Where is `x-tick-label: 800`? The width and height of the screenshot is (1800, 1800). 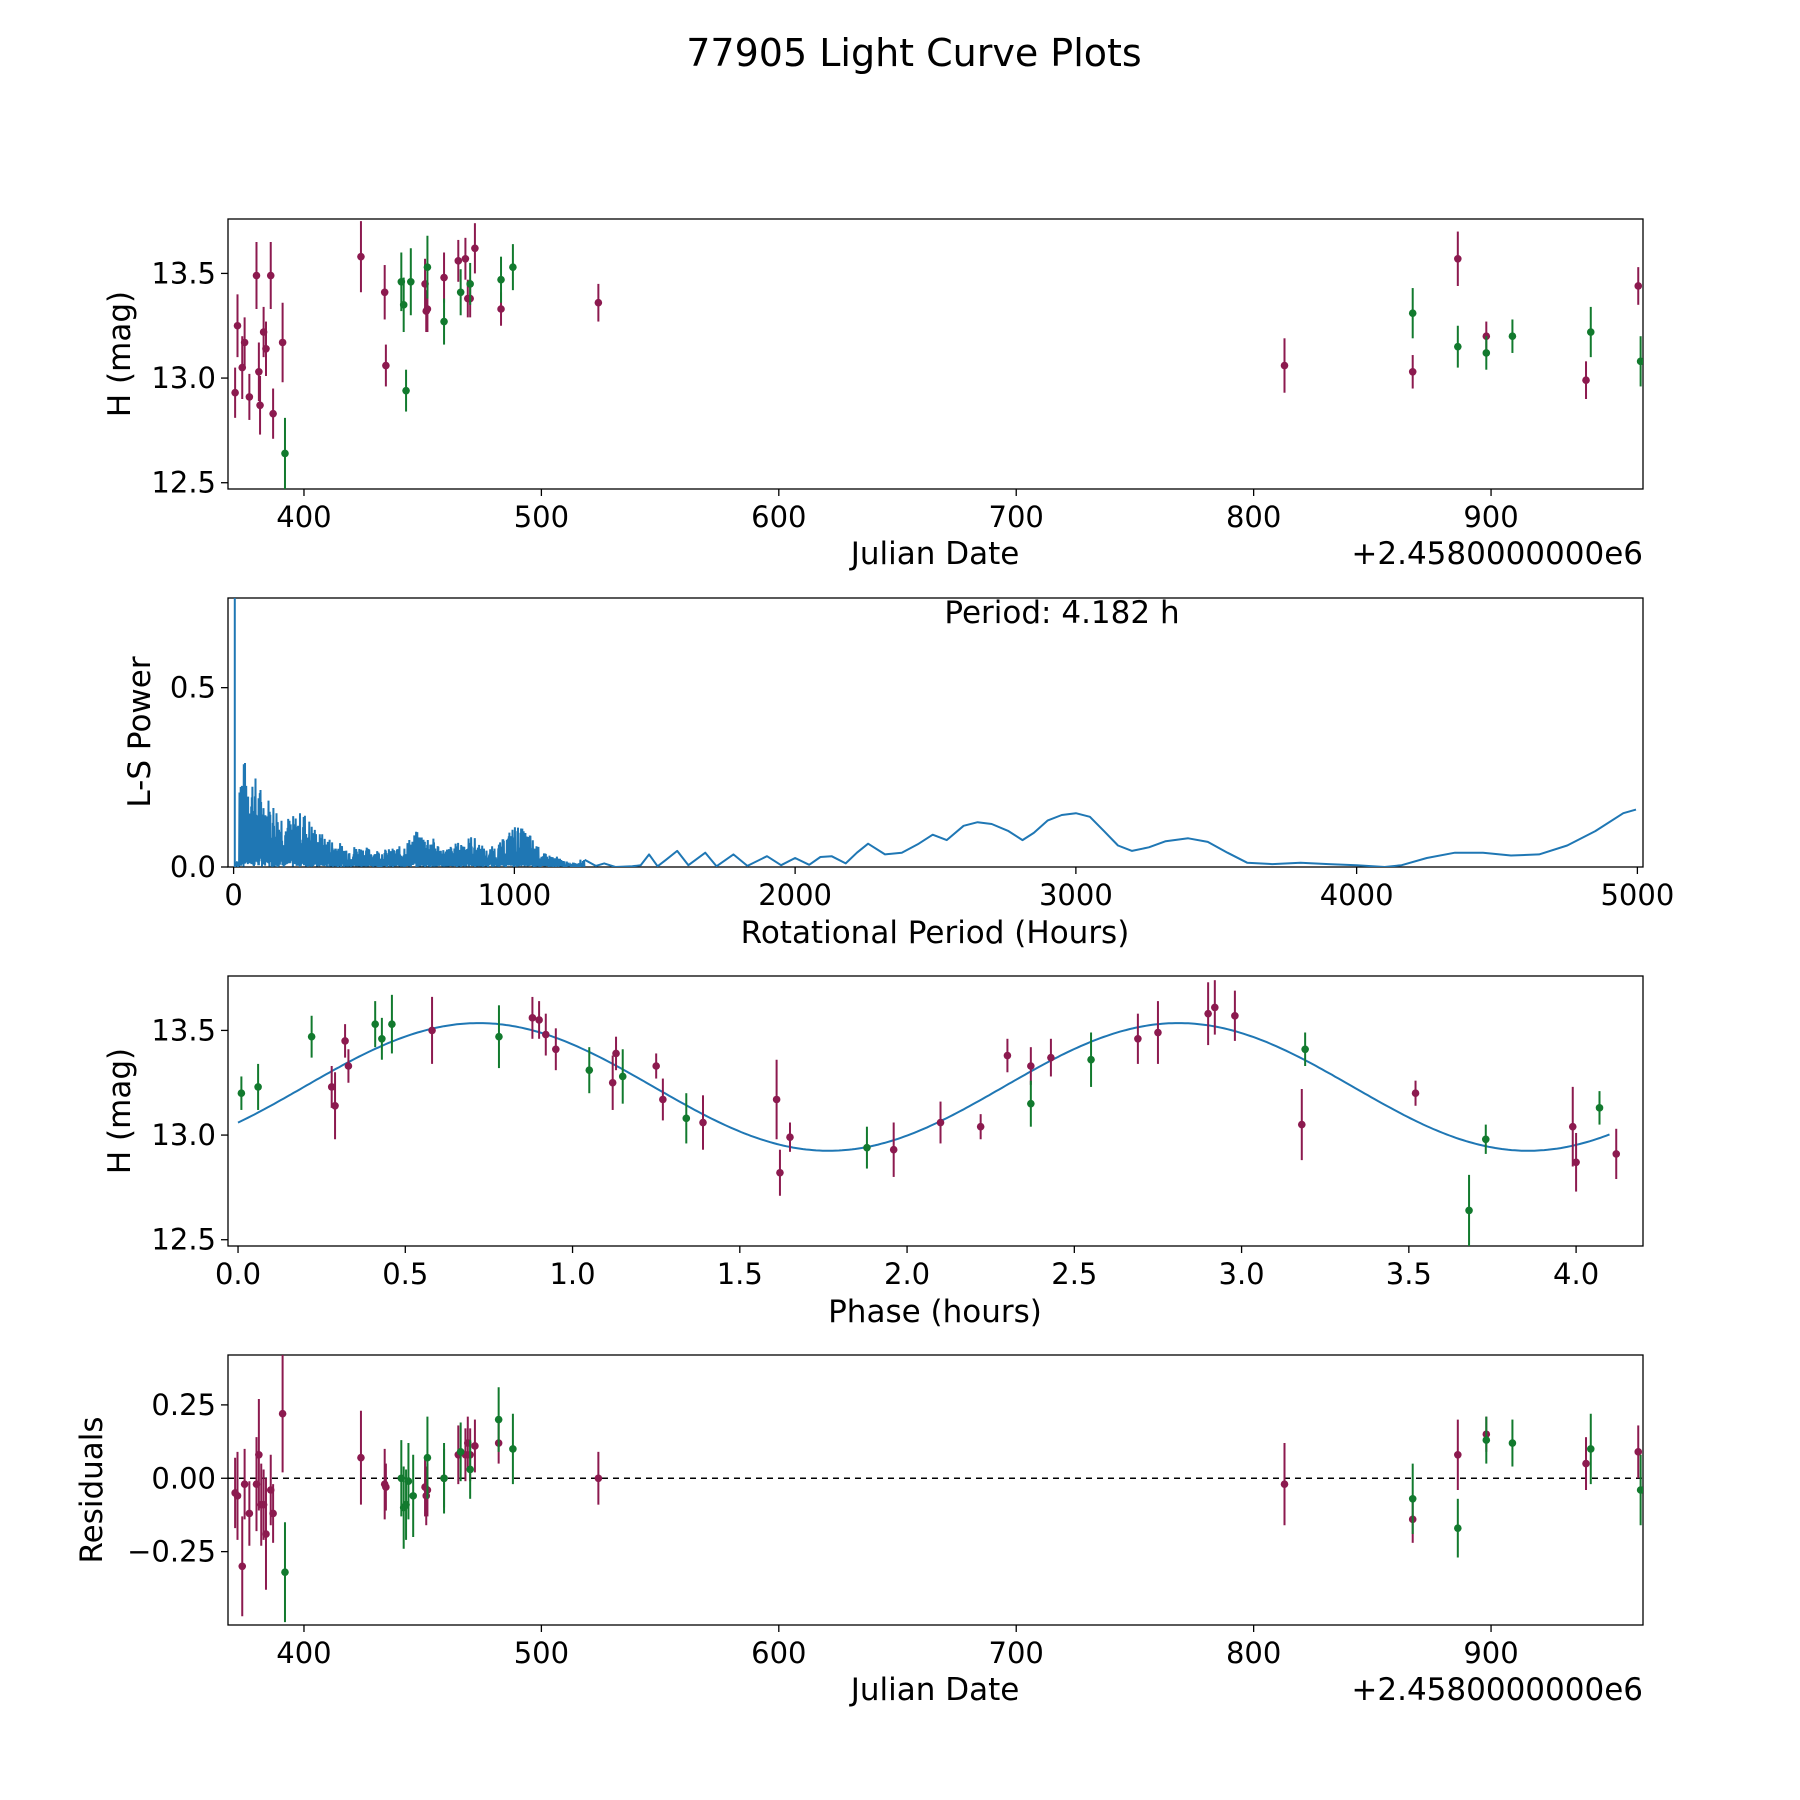 x-tick-label: 800 is located at coordinates (1253, 517).